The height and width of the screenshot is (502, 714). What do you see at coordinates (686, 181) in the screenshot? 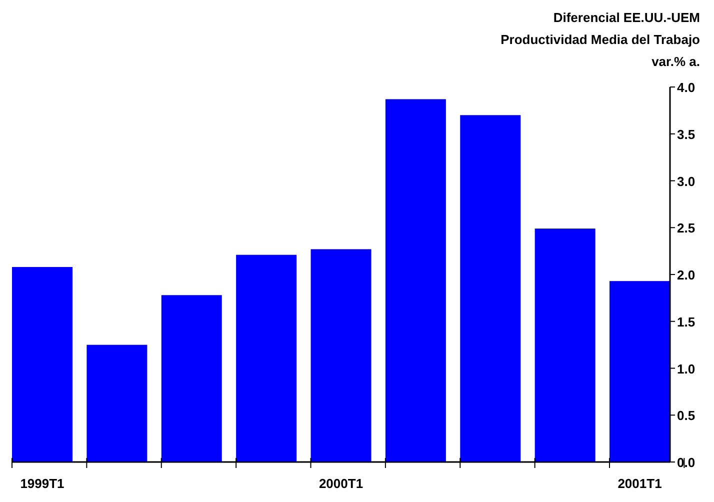
I see `y-tick-label: 3.0` at bounding box center [686, 181].